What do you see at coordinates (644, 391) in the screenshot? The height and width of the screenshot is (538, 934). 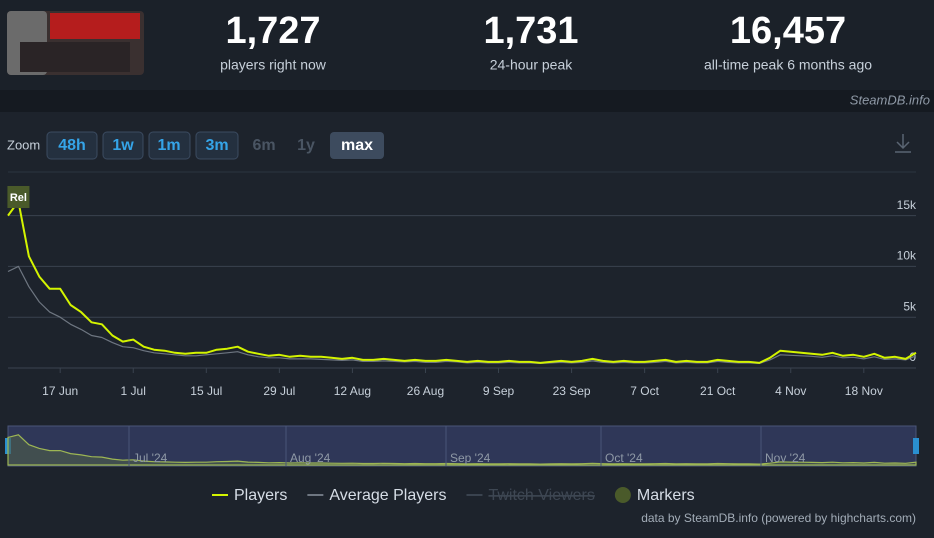 I see `x-tick-label: 7 Oct` at bounding box center [644, 391].